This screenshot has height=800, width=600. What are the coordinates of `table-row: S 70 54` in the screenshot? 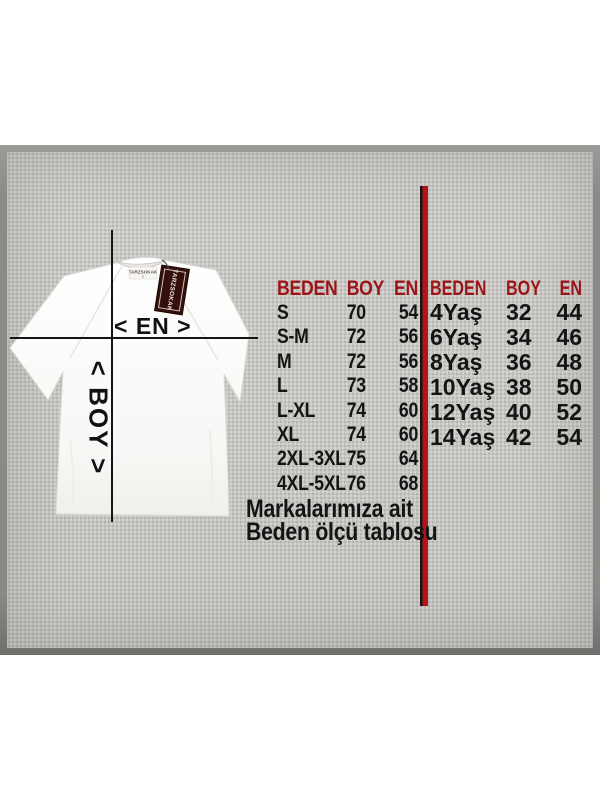 It's located at (347, 312).